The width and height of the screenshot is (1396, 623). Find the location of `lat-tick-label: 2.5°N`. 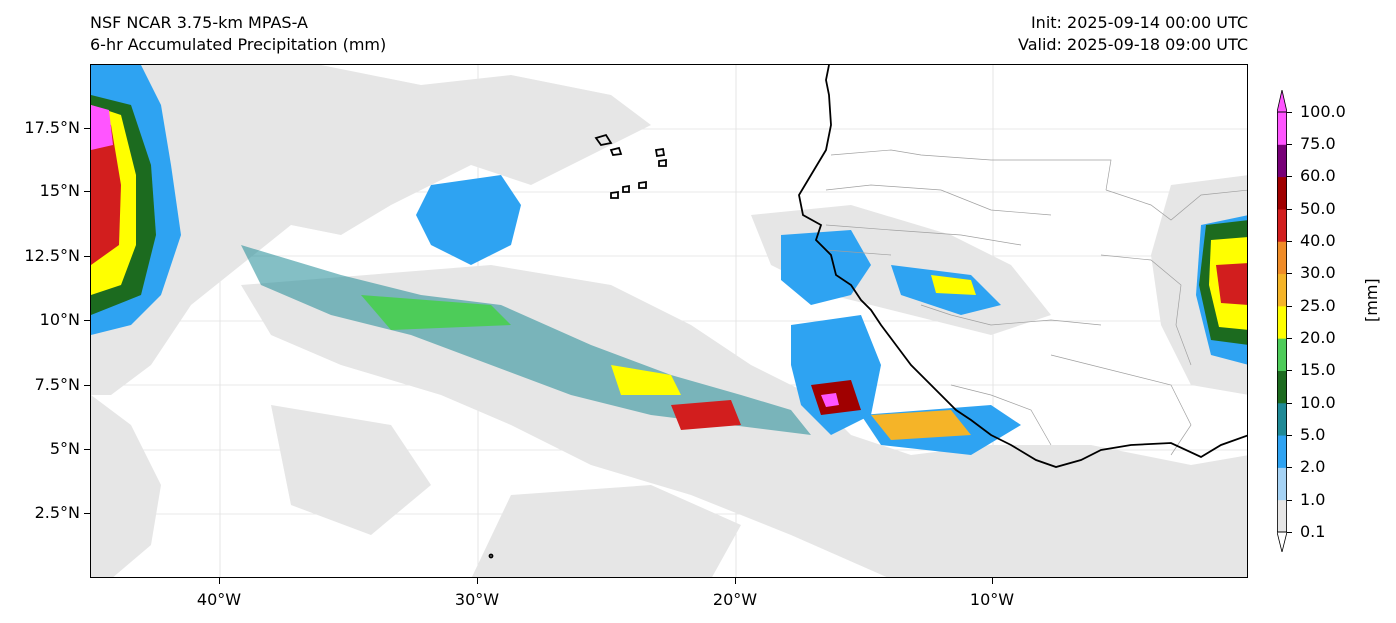

lat-tick-label: 2.5°N is located at coordinates (57, 512).